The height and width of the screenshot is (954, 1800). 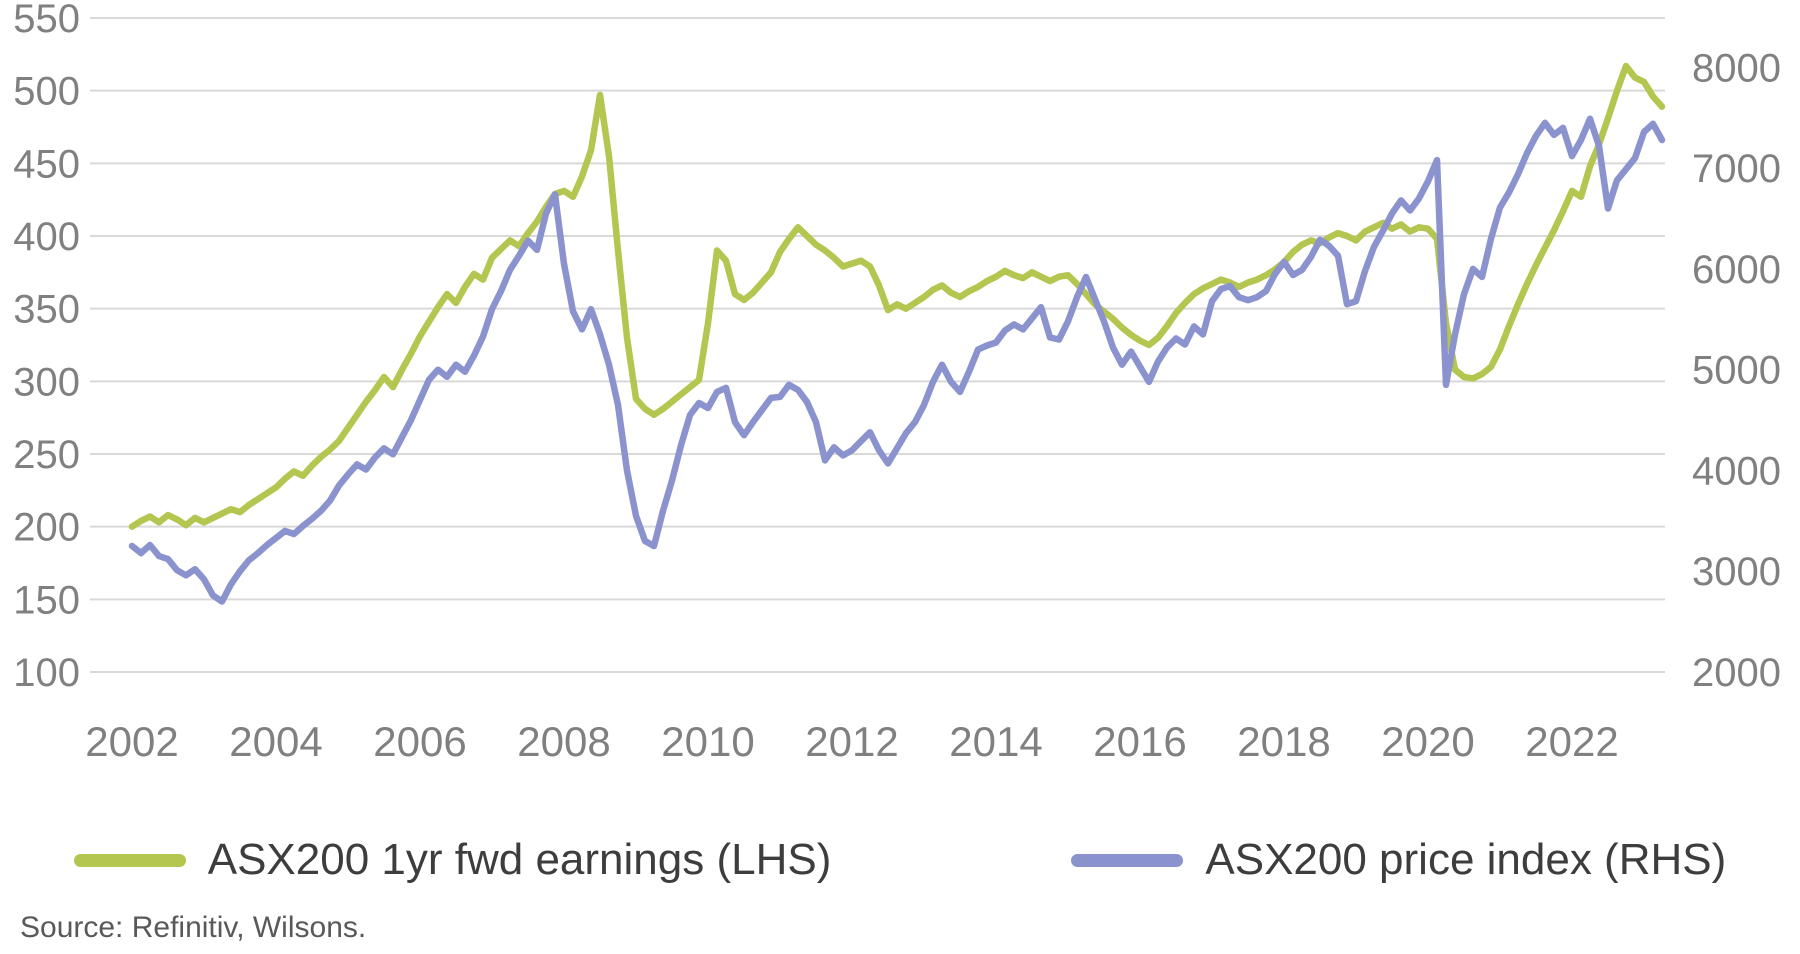 What do you see at coordinates (1736, 68) in the screenshot?
I see `y-axis-right-tick-label: 8000` at bounding box center [1736, 68].